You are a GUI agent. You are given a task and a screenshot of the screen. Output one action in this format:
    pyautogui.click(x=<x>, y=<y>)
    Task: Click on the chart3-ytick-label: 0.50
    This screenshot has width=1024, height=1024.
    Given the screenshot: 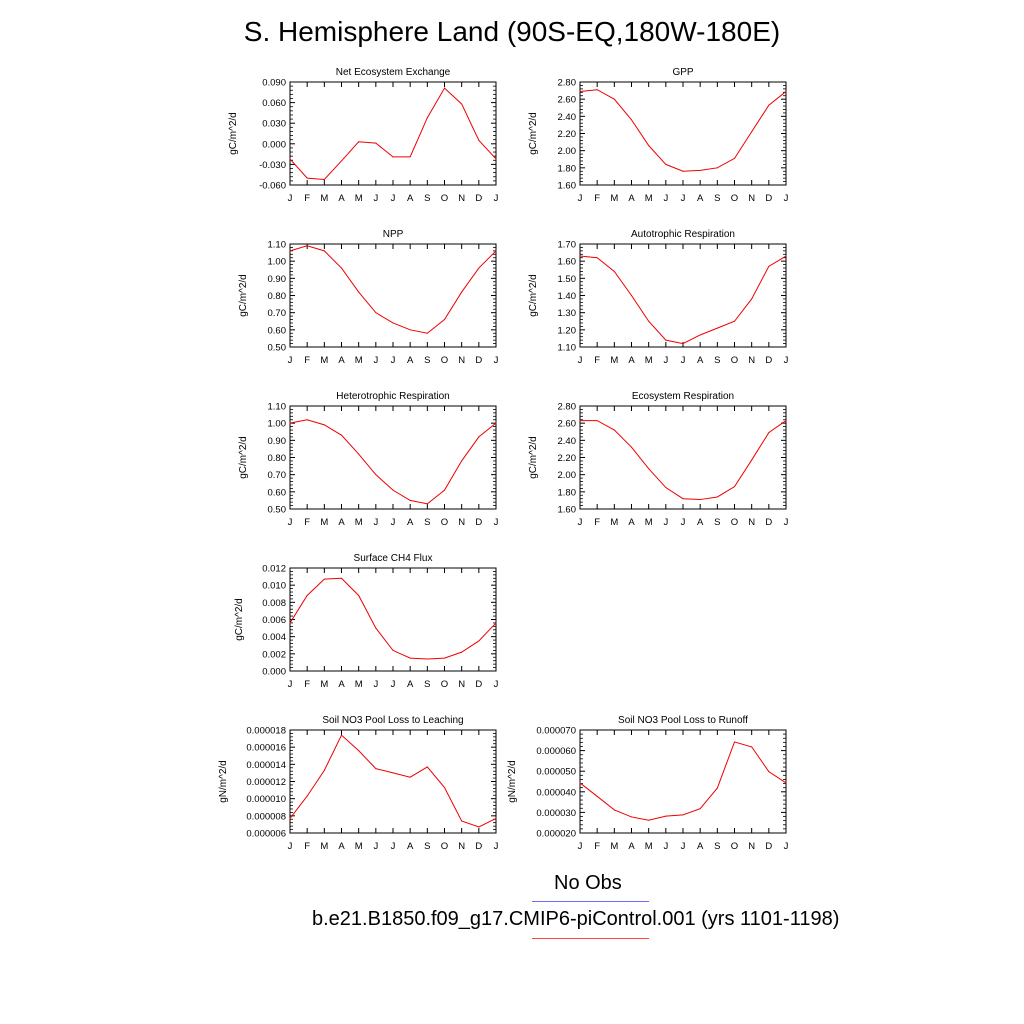 What is the action you would take?
    pyautogui.click(x=277, y=348)
    